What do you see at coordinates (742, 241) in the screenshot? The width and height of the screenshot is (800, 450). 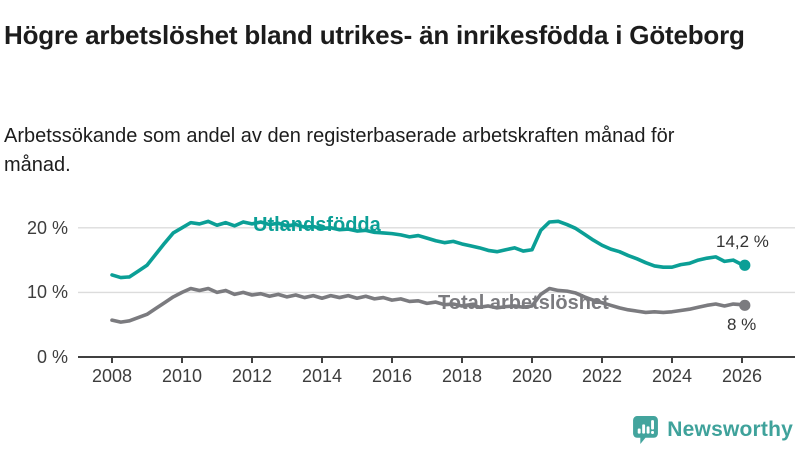 I see `end-value-label-utlandsfodda: 14,2 %` at bounding box center [742, 241].